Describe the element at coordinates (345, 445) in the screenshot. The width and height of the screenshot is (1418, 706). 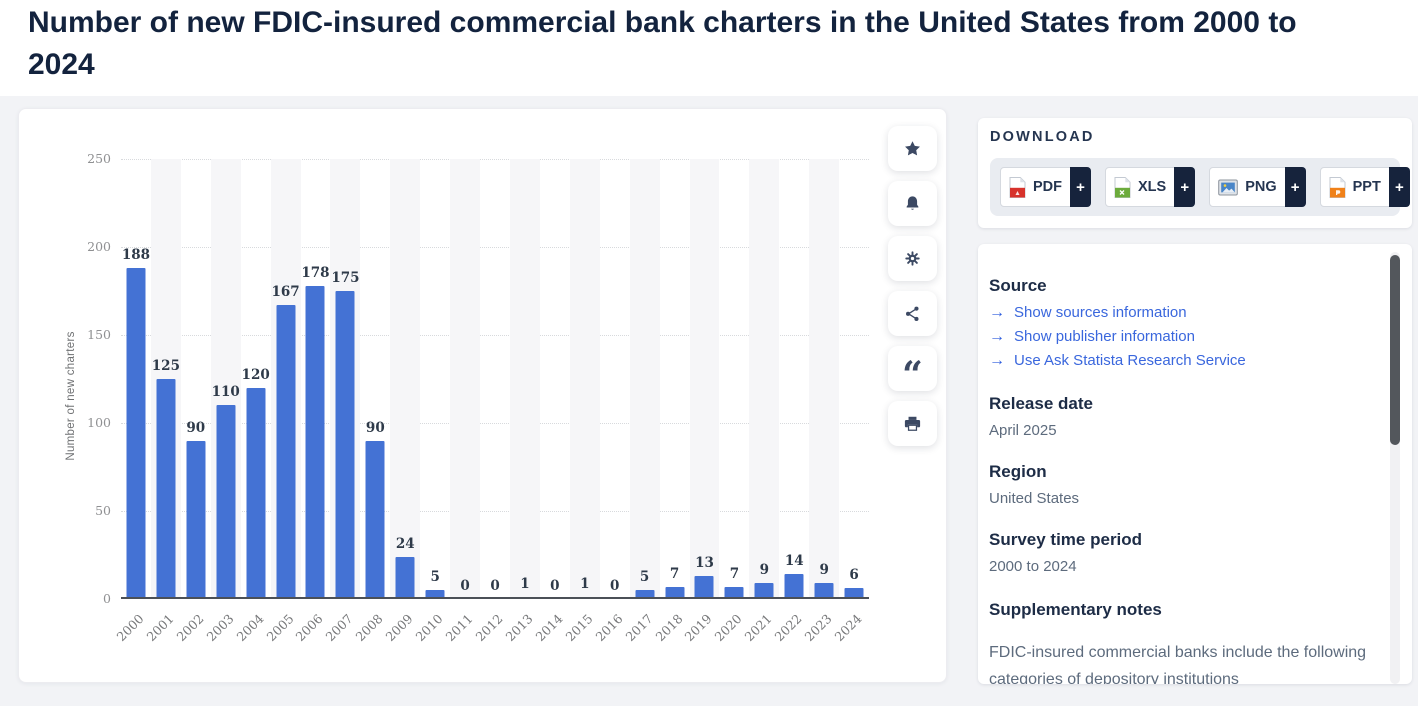
I see `bar-2007` at that location.